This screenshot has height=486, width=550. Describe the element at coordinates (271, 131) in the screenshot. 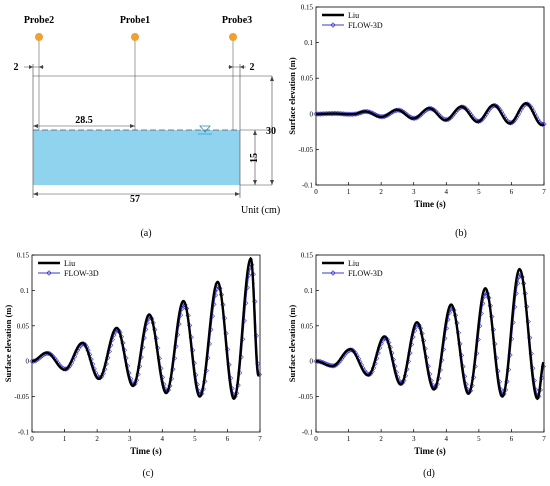

I see `tank-height-label: 30` at that location.